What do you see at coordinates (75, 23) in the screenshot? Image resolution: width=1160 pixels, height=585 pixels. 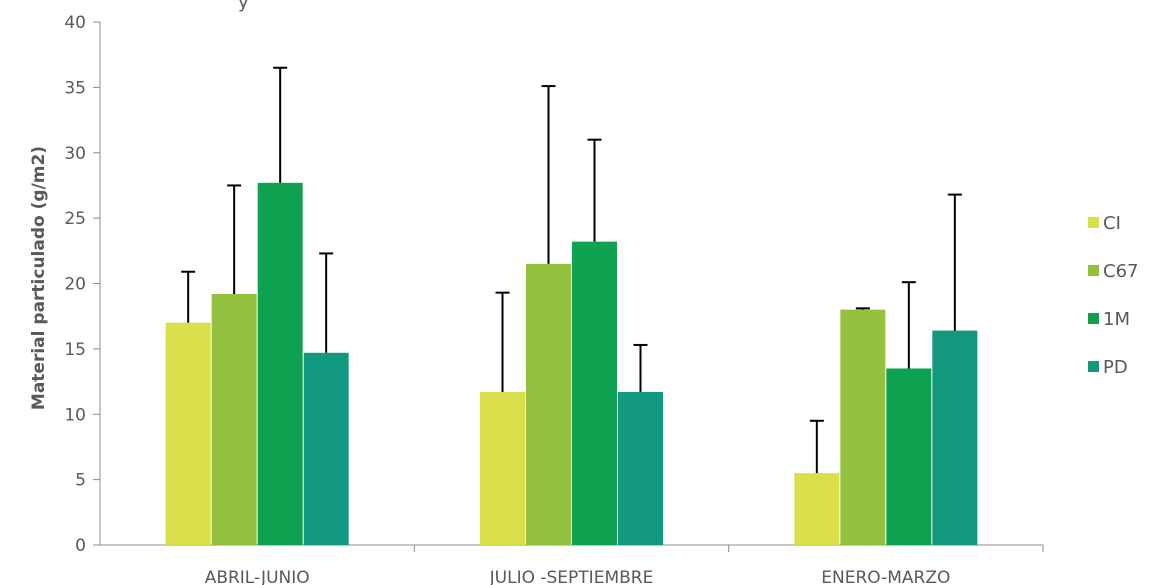 I see `y-tick-label: 40` at bounding box center [75, 23].